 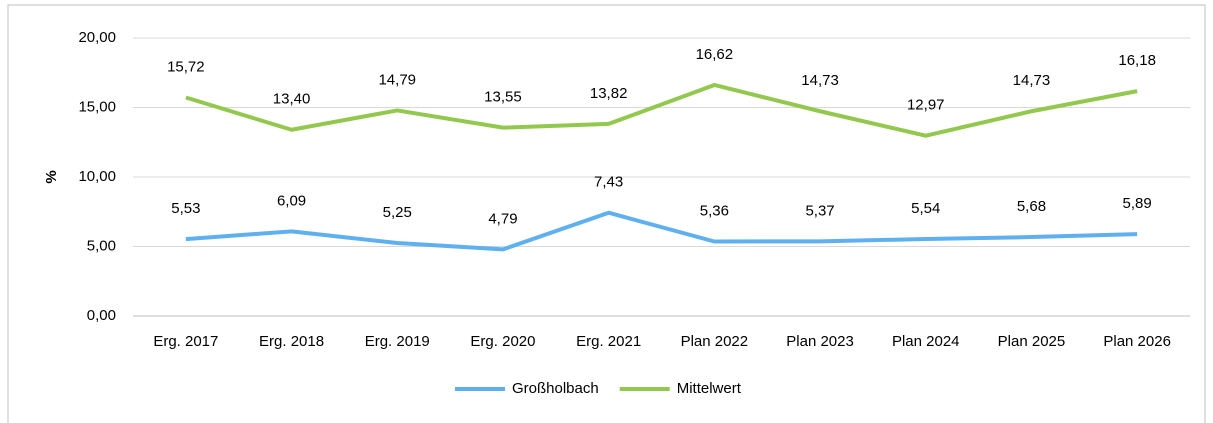 What do you see at coordinates (291, 341) in the screenshot?
I see `x-tick-label: Erg. 2018` at bounding box center [291, 341].